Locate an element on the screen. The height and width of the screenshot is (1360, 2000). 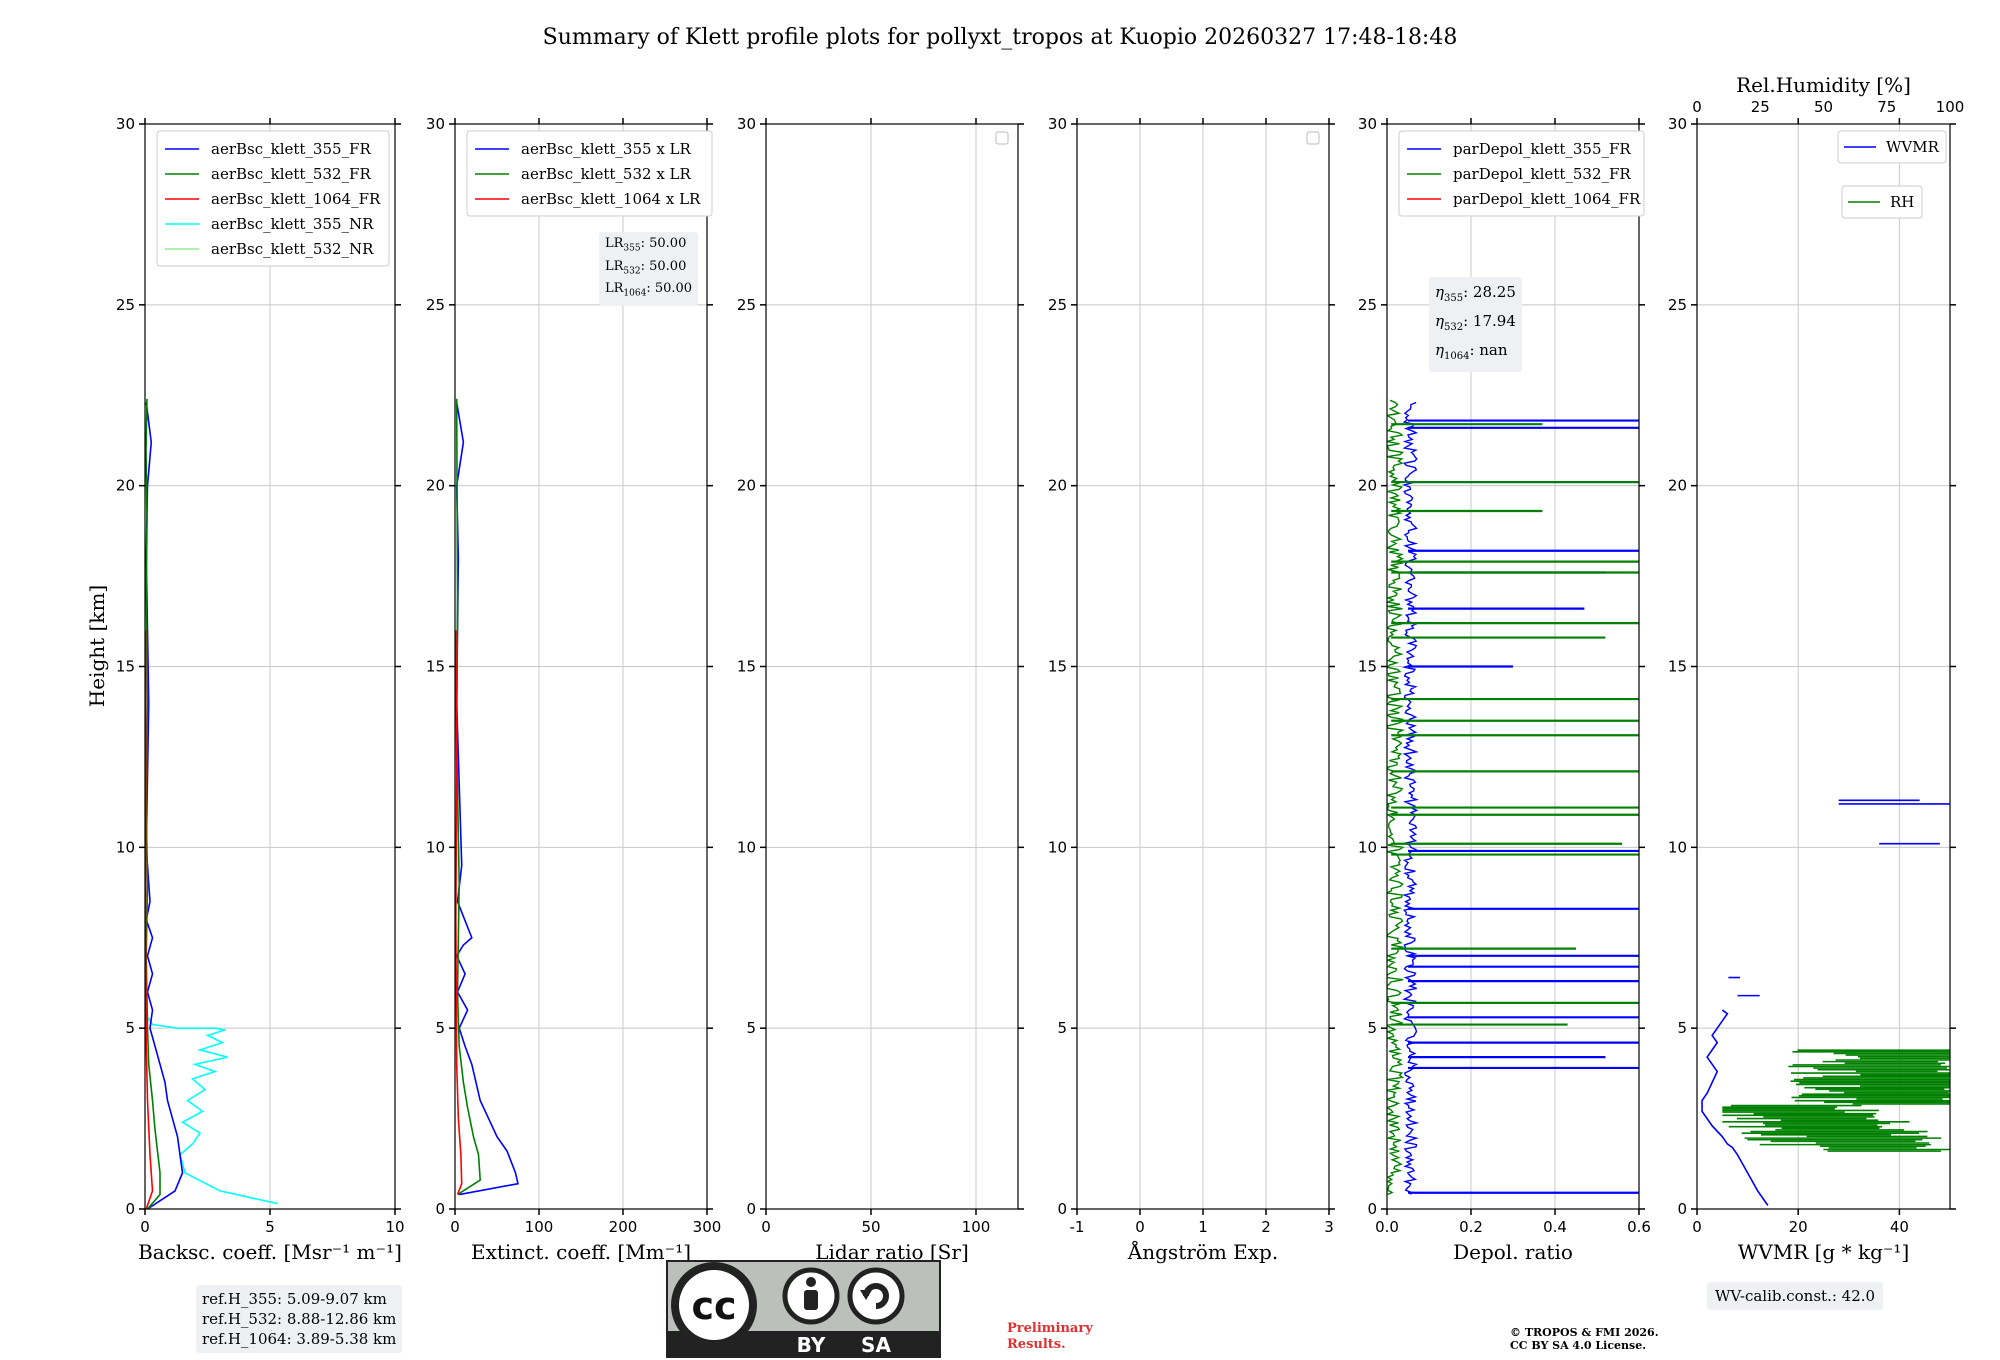
ref-height-355: ref.H_355: 5.09-9.07 km is located at coordinates (294, 1299).